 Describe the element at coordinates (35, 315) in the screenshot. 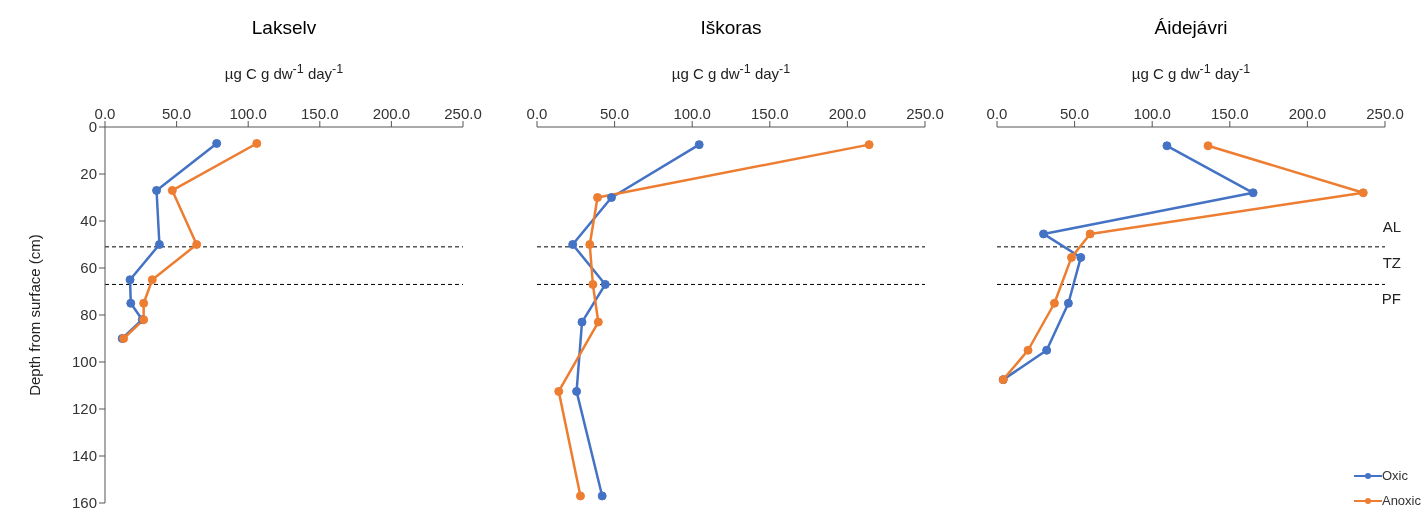

I see `y-axis-title: Depth from surface (cm)` at that location.